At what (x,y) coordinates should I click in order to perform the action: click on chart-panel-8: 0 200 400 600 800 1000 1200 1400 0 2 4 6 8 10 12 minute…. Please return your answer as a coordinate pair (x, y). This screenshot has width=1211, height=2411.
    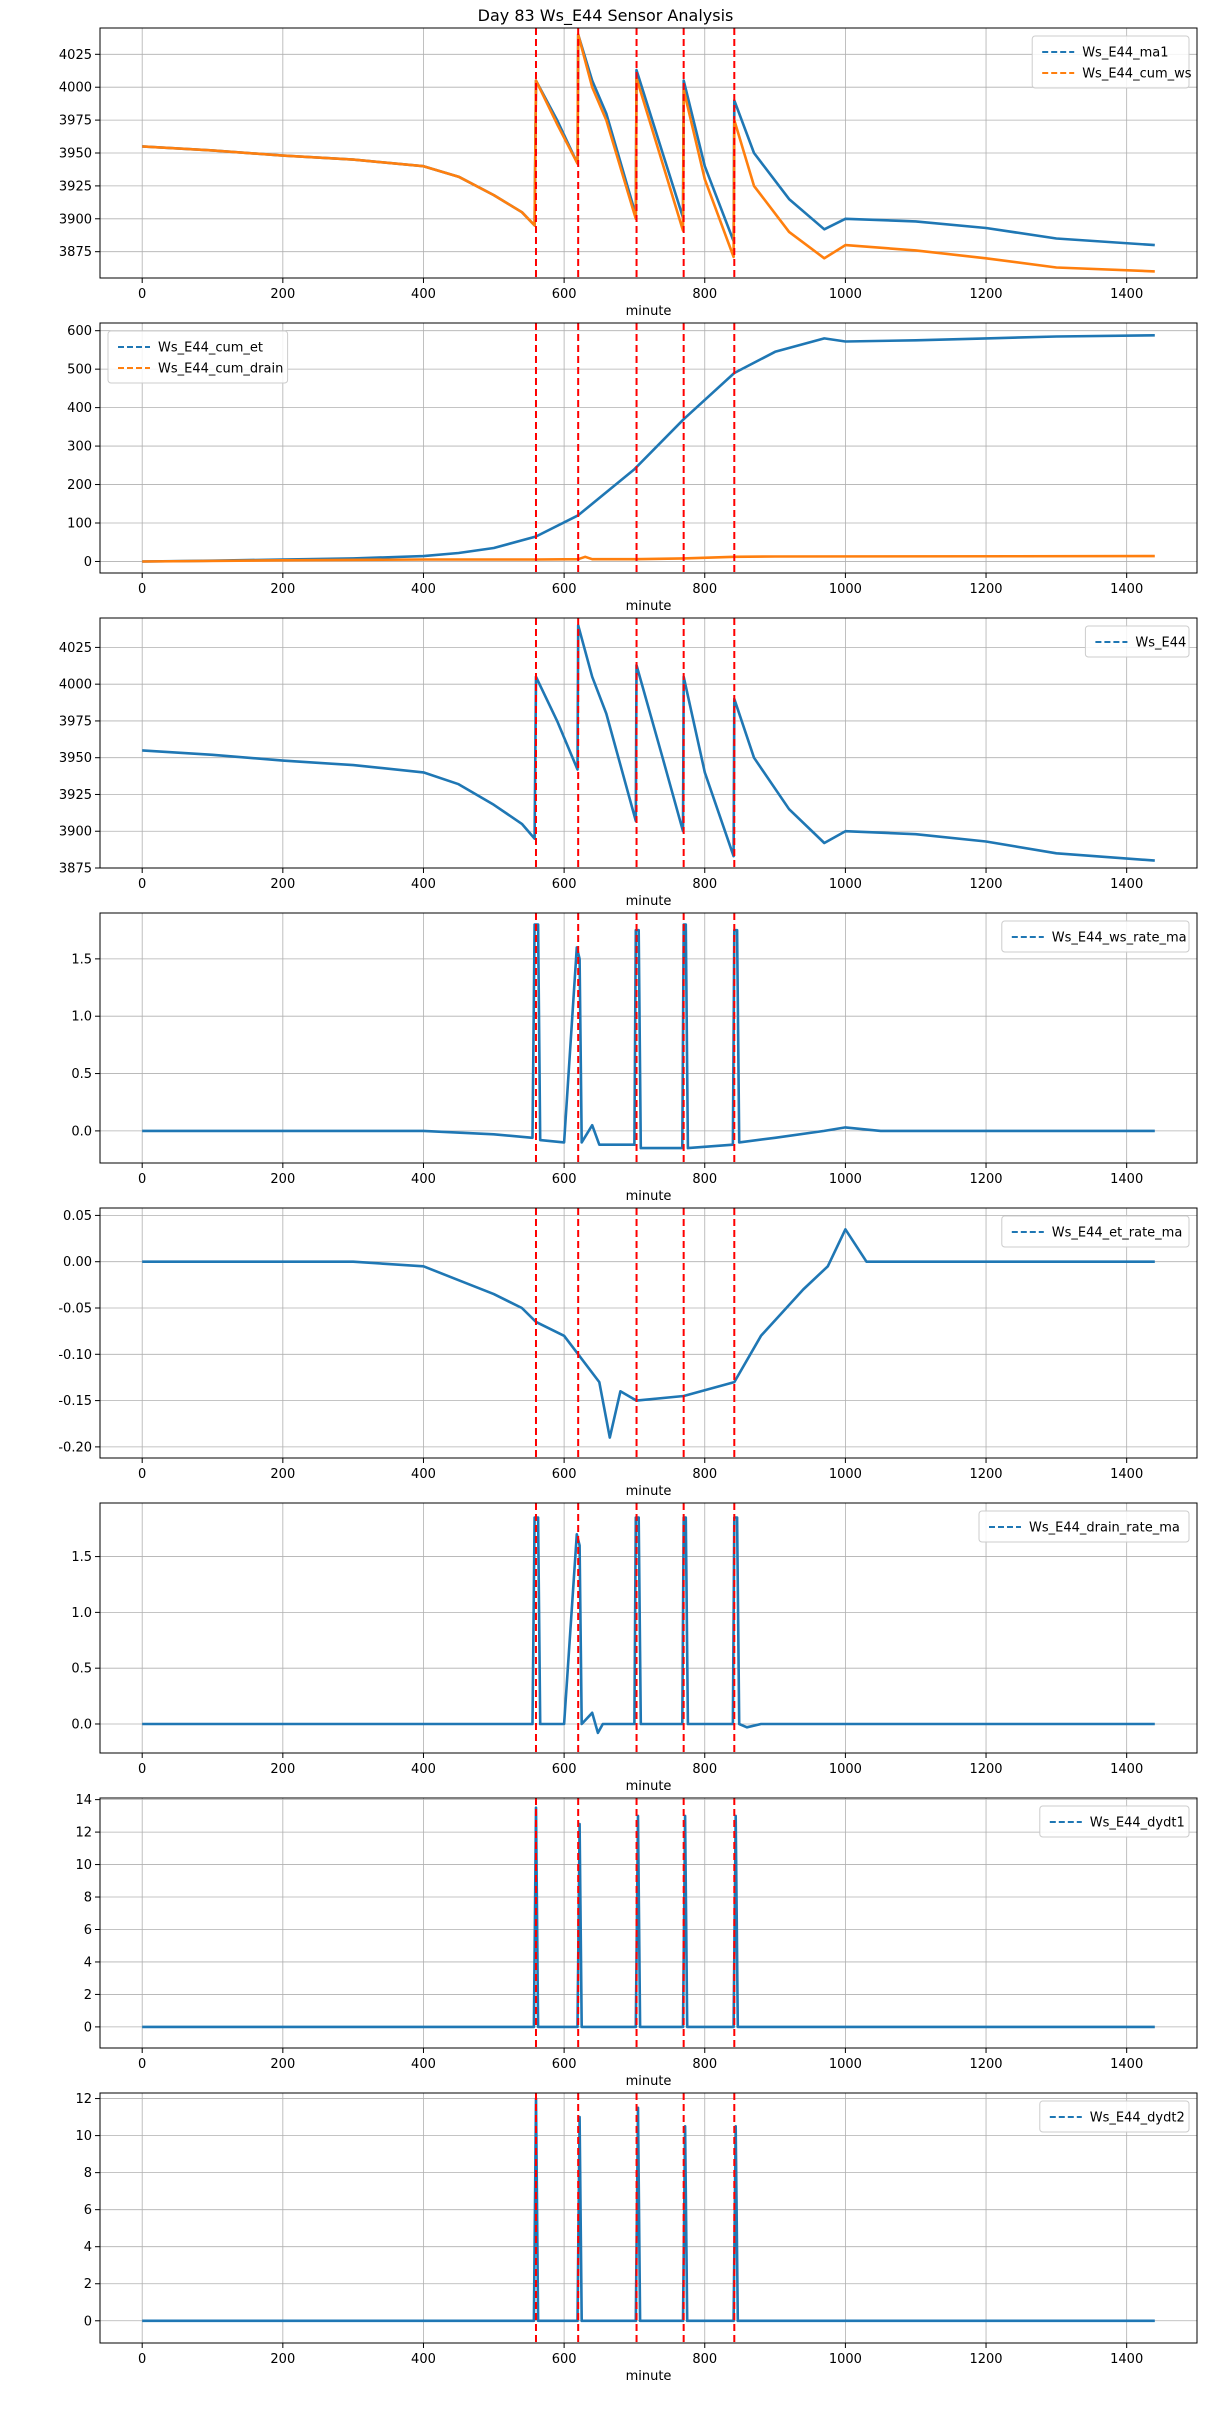
    Looking at the image, I should click on (636, 2238).